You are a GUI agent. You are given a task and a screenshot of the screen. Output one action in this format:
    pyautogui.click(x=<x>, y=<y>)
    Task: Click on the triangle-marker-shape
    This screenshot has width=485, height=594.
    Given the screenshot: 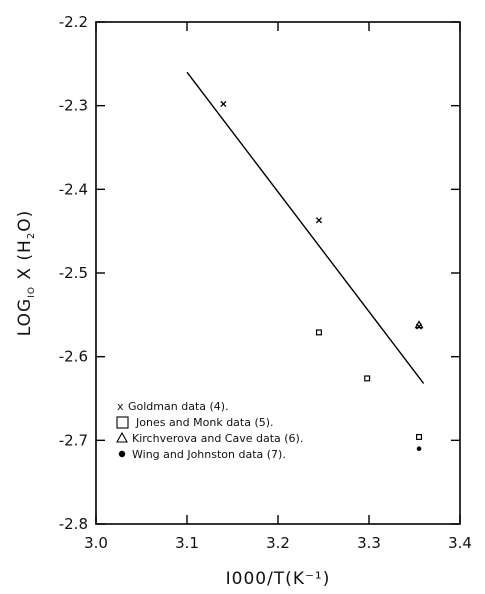 What is the action you would take?
    pyautogui.click(x=419, y=324)
    